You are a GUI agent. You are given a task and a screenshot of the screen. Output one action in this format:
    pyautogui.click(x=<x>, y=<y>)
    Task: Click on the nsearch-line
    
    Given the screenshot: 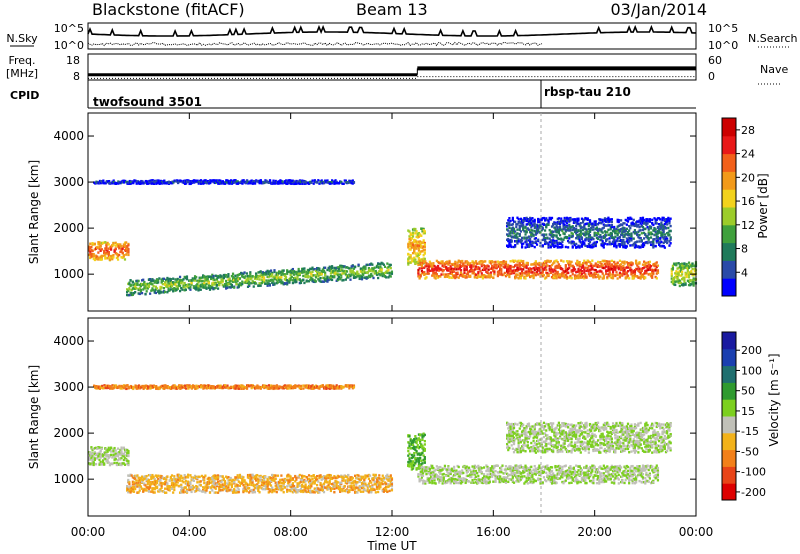 What is the action you would take?
    pyautogui.click(x=315, y=44)
    